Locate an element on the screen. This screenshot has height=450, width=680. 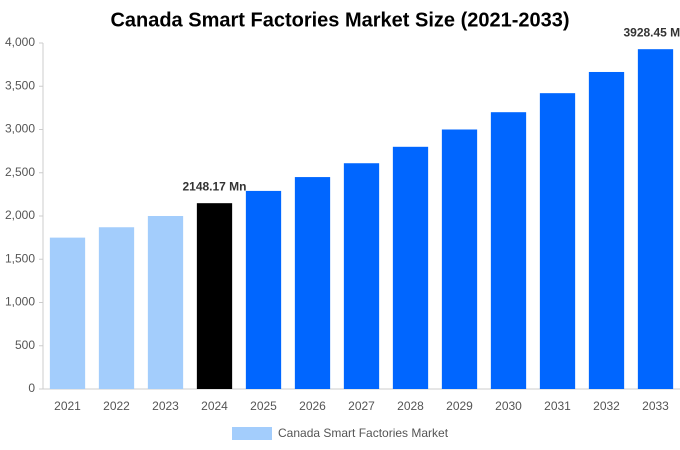
x-tick-label: 2031 is located at coordinates (557, 406).